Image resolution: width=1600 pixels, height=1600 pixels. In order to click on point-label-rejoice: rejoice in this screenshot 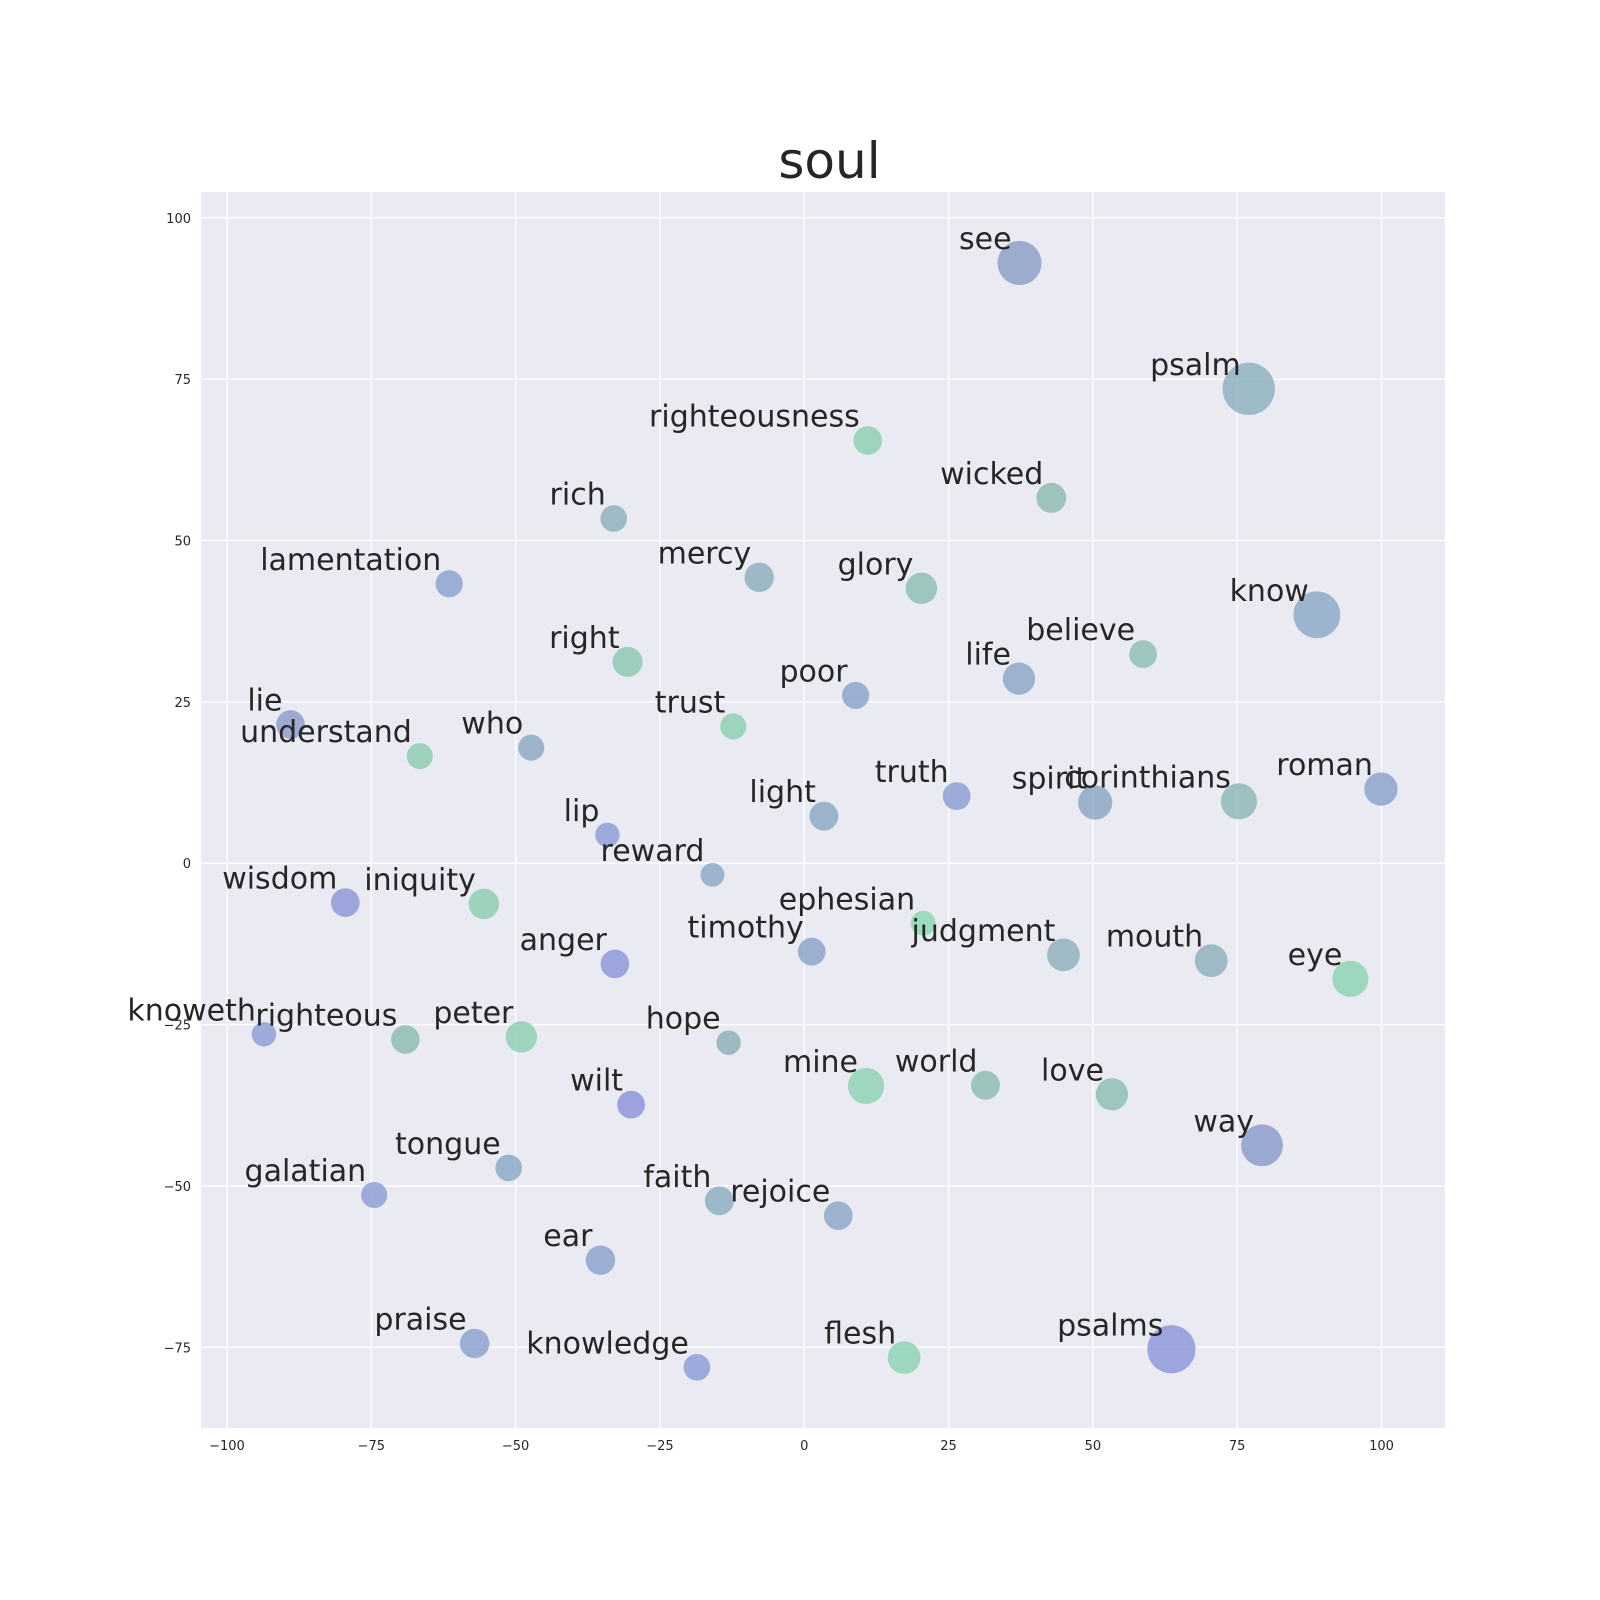, I will do `click(780, 1192)`.